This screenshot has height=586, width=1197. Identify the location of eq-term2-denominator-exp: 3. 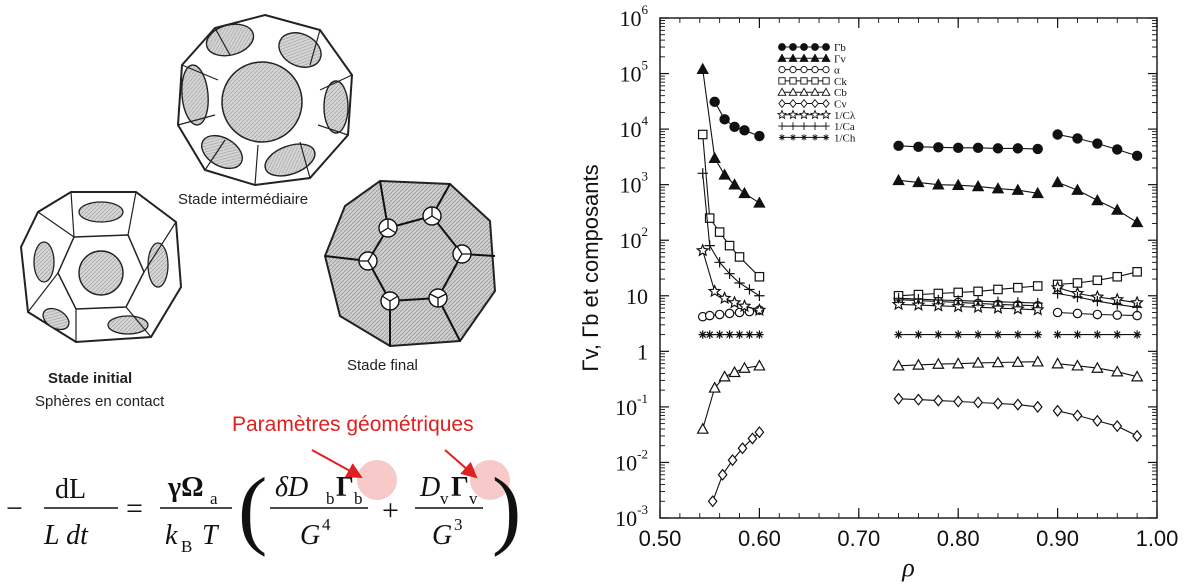
(458, 524).